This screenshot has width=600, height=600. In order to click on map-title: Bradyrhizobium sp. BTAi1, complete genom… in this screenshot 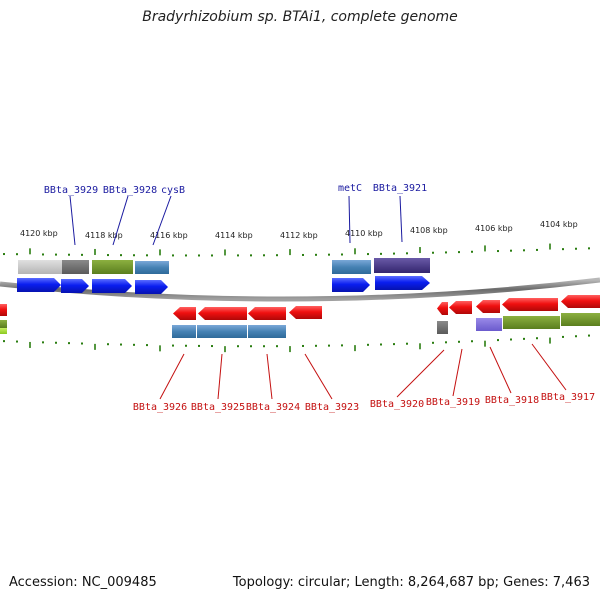, I will do `click(300, 17)`.